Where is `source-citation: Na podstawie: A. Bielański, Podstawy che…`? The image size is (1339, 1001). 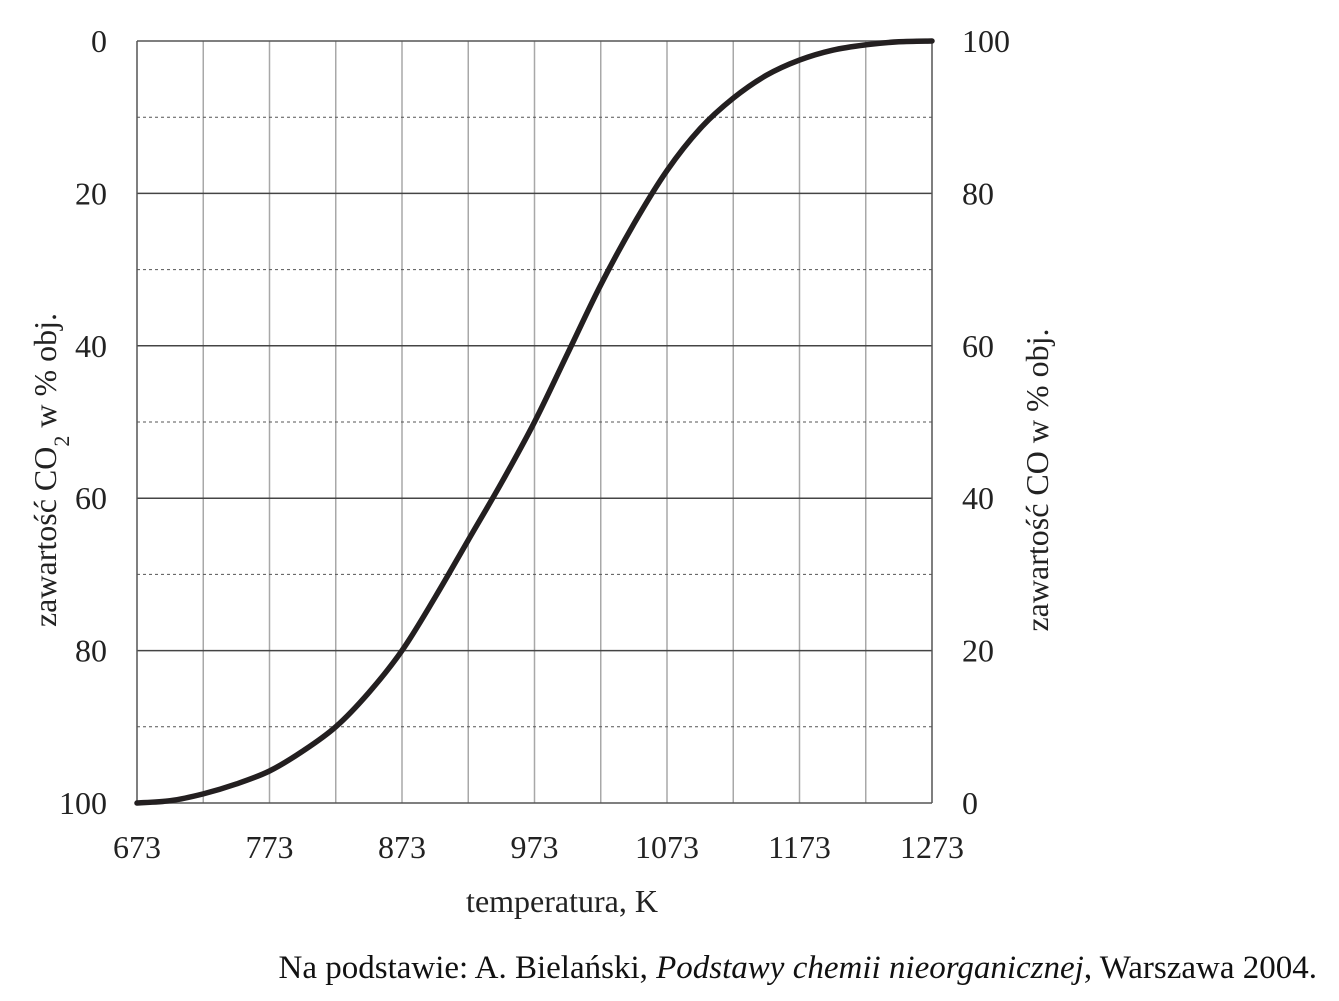
source-citation: Na podstawie: A. Bielański, Podstawy che… is located at coordinates (659, 968).